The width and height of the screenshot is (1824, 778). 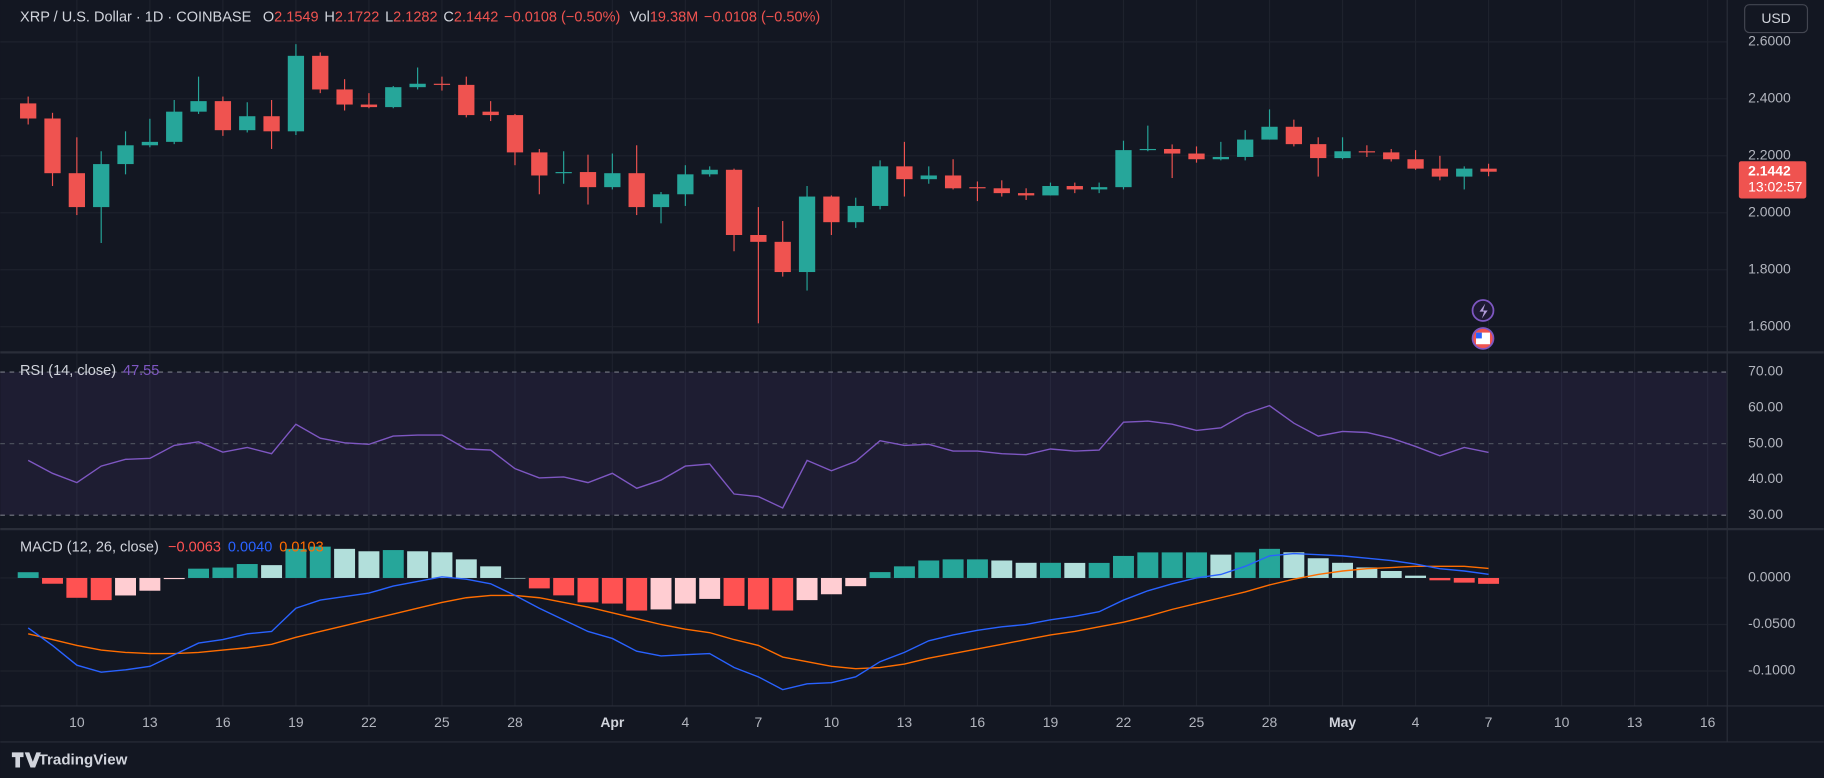 What do you see at coordinates (1769, 170) in the screenshot?
I see `last-price: 2.1442` at bounding box center [1769, 170].